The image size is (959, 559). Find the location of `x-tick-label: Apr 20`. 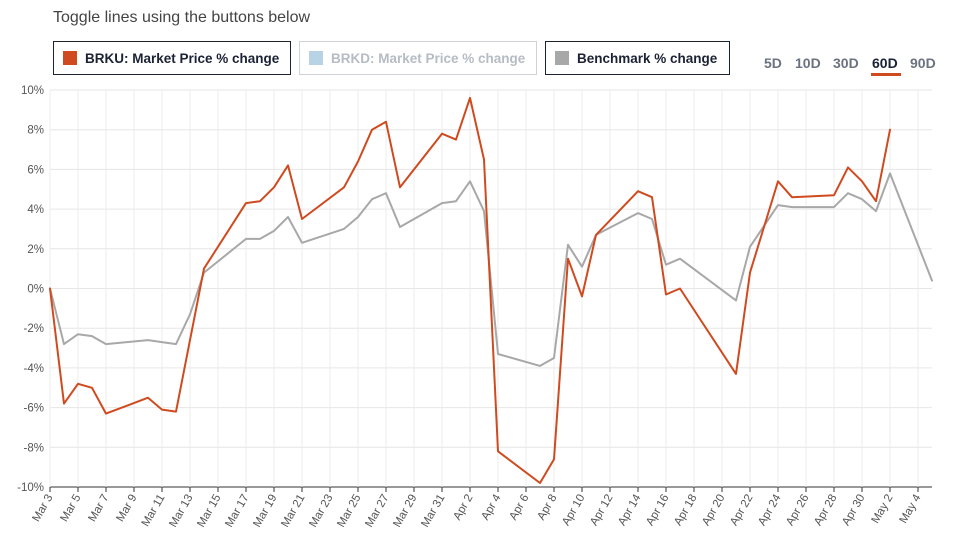

x-tick-label: Apr 20 is located at coordinates (713, 510).